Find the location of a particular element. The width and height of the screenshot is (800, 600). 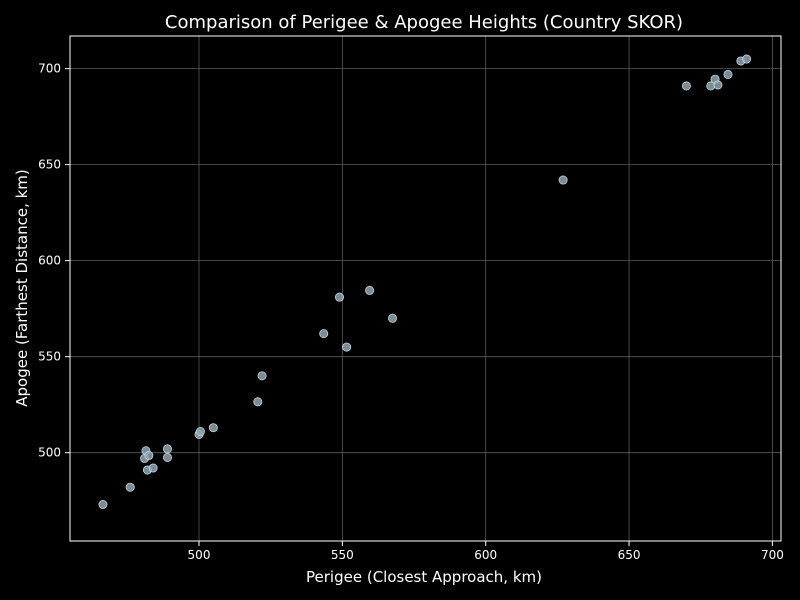

y-tick-label: 600 is located at coordinates (49, 261).